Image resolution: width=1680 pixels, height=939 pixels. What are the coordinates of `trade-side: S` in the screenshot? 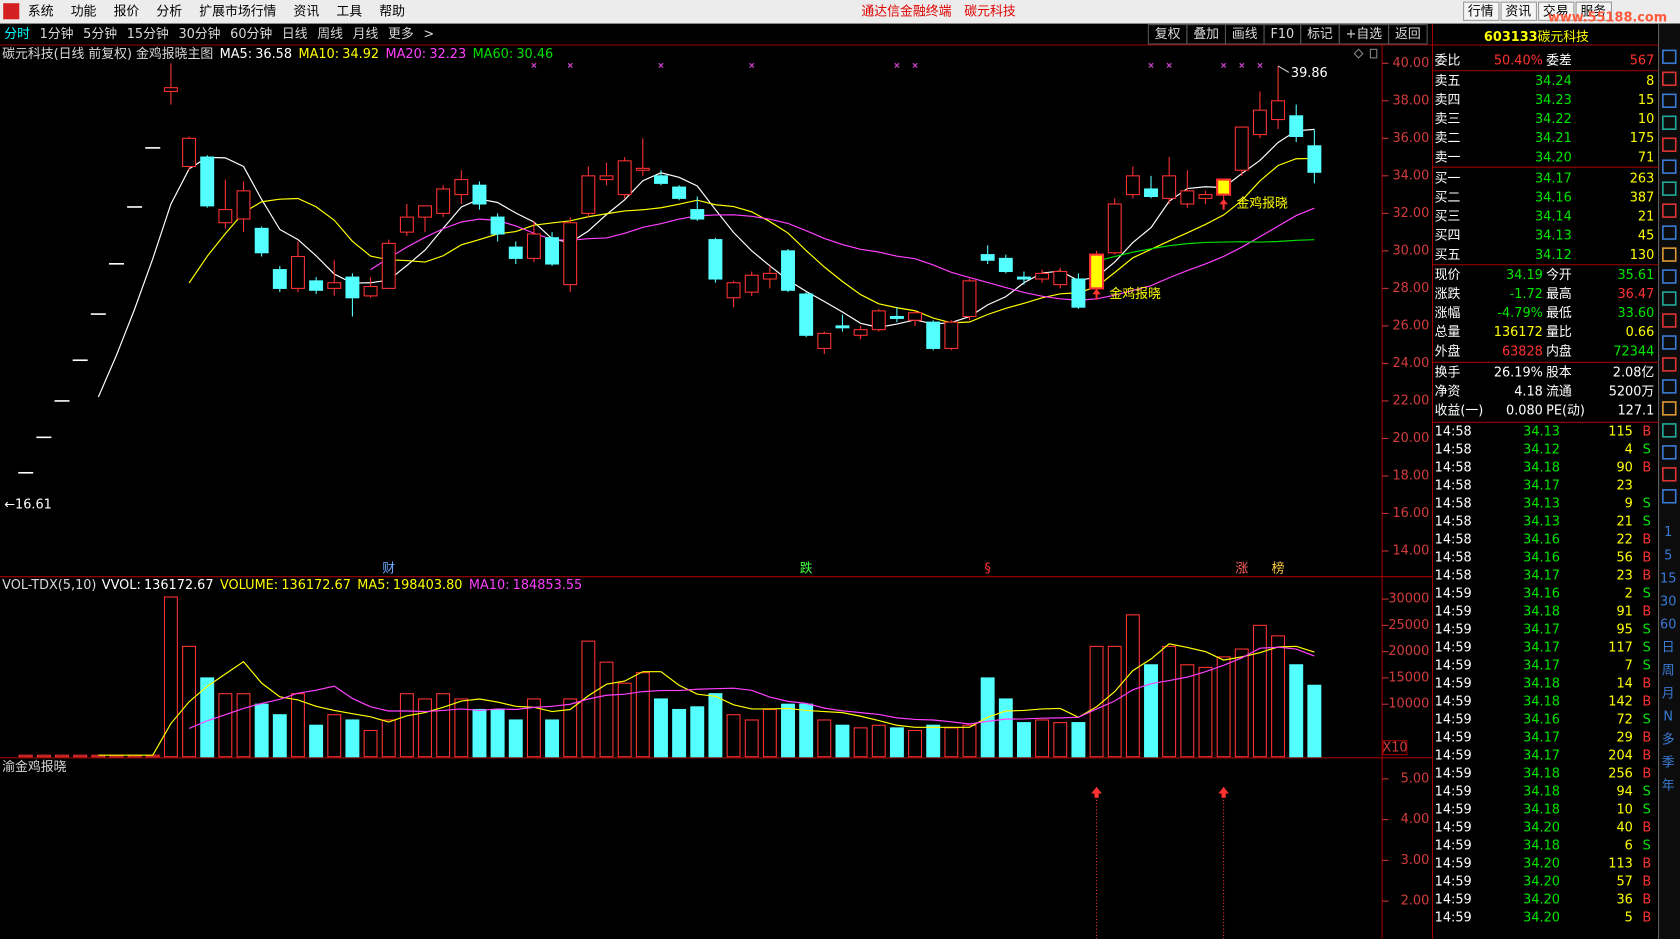 It's located at (1647, 594).